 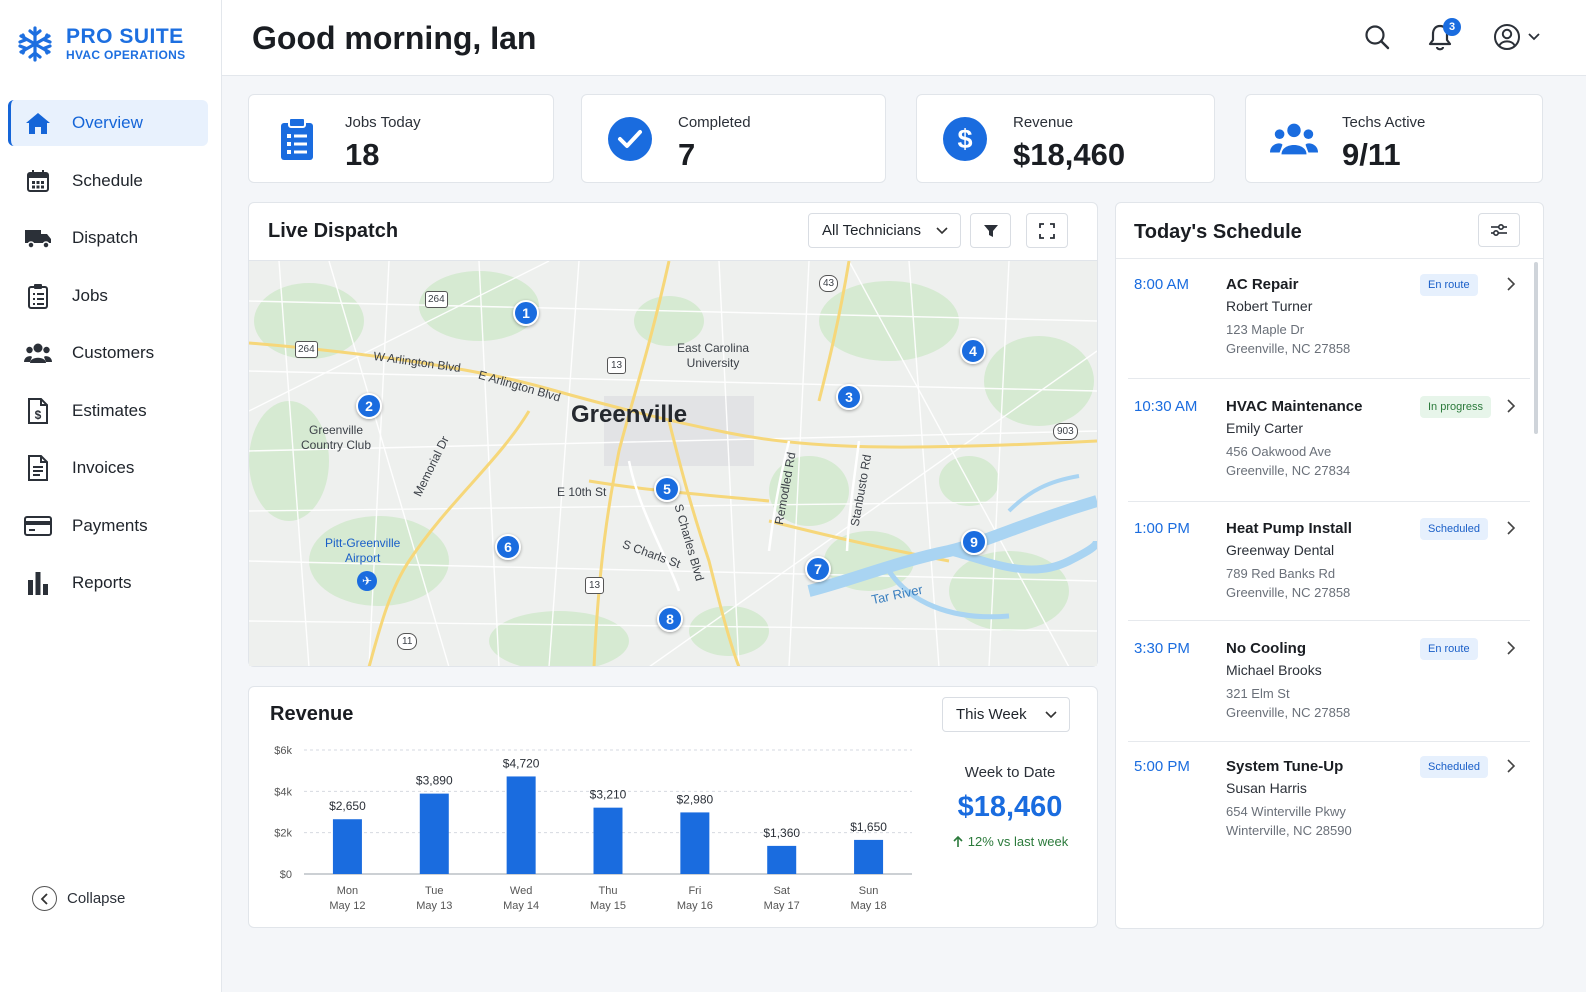 I want to click on kpi-card-jobs-today: Jobs Today 18, so click(x=401, y=138).